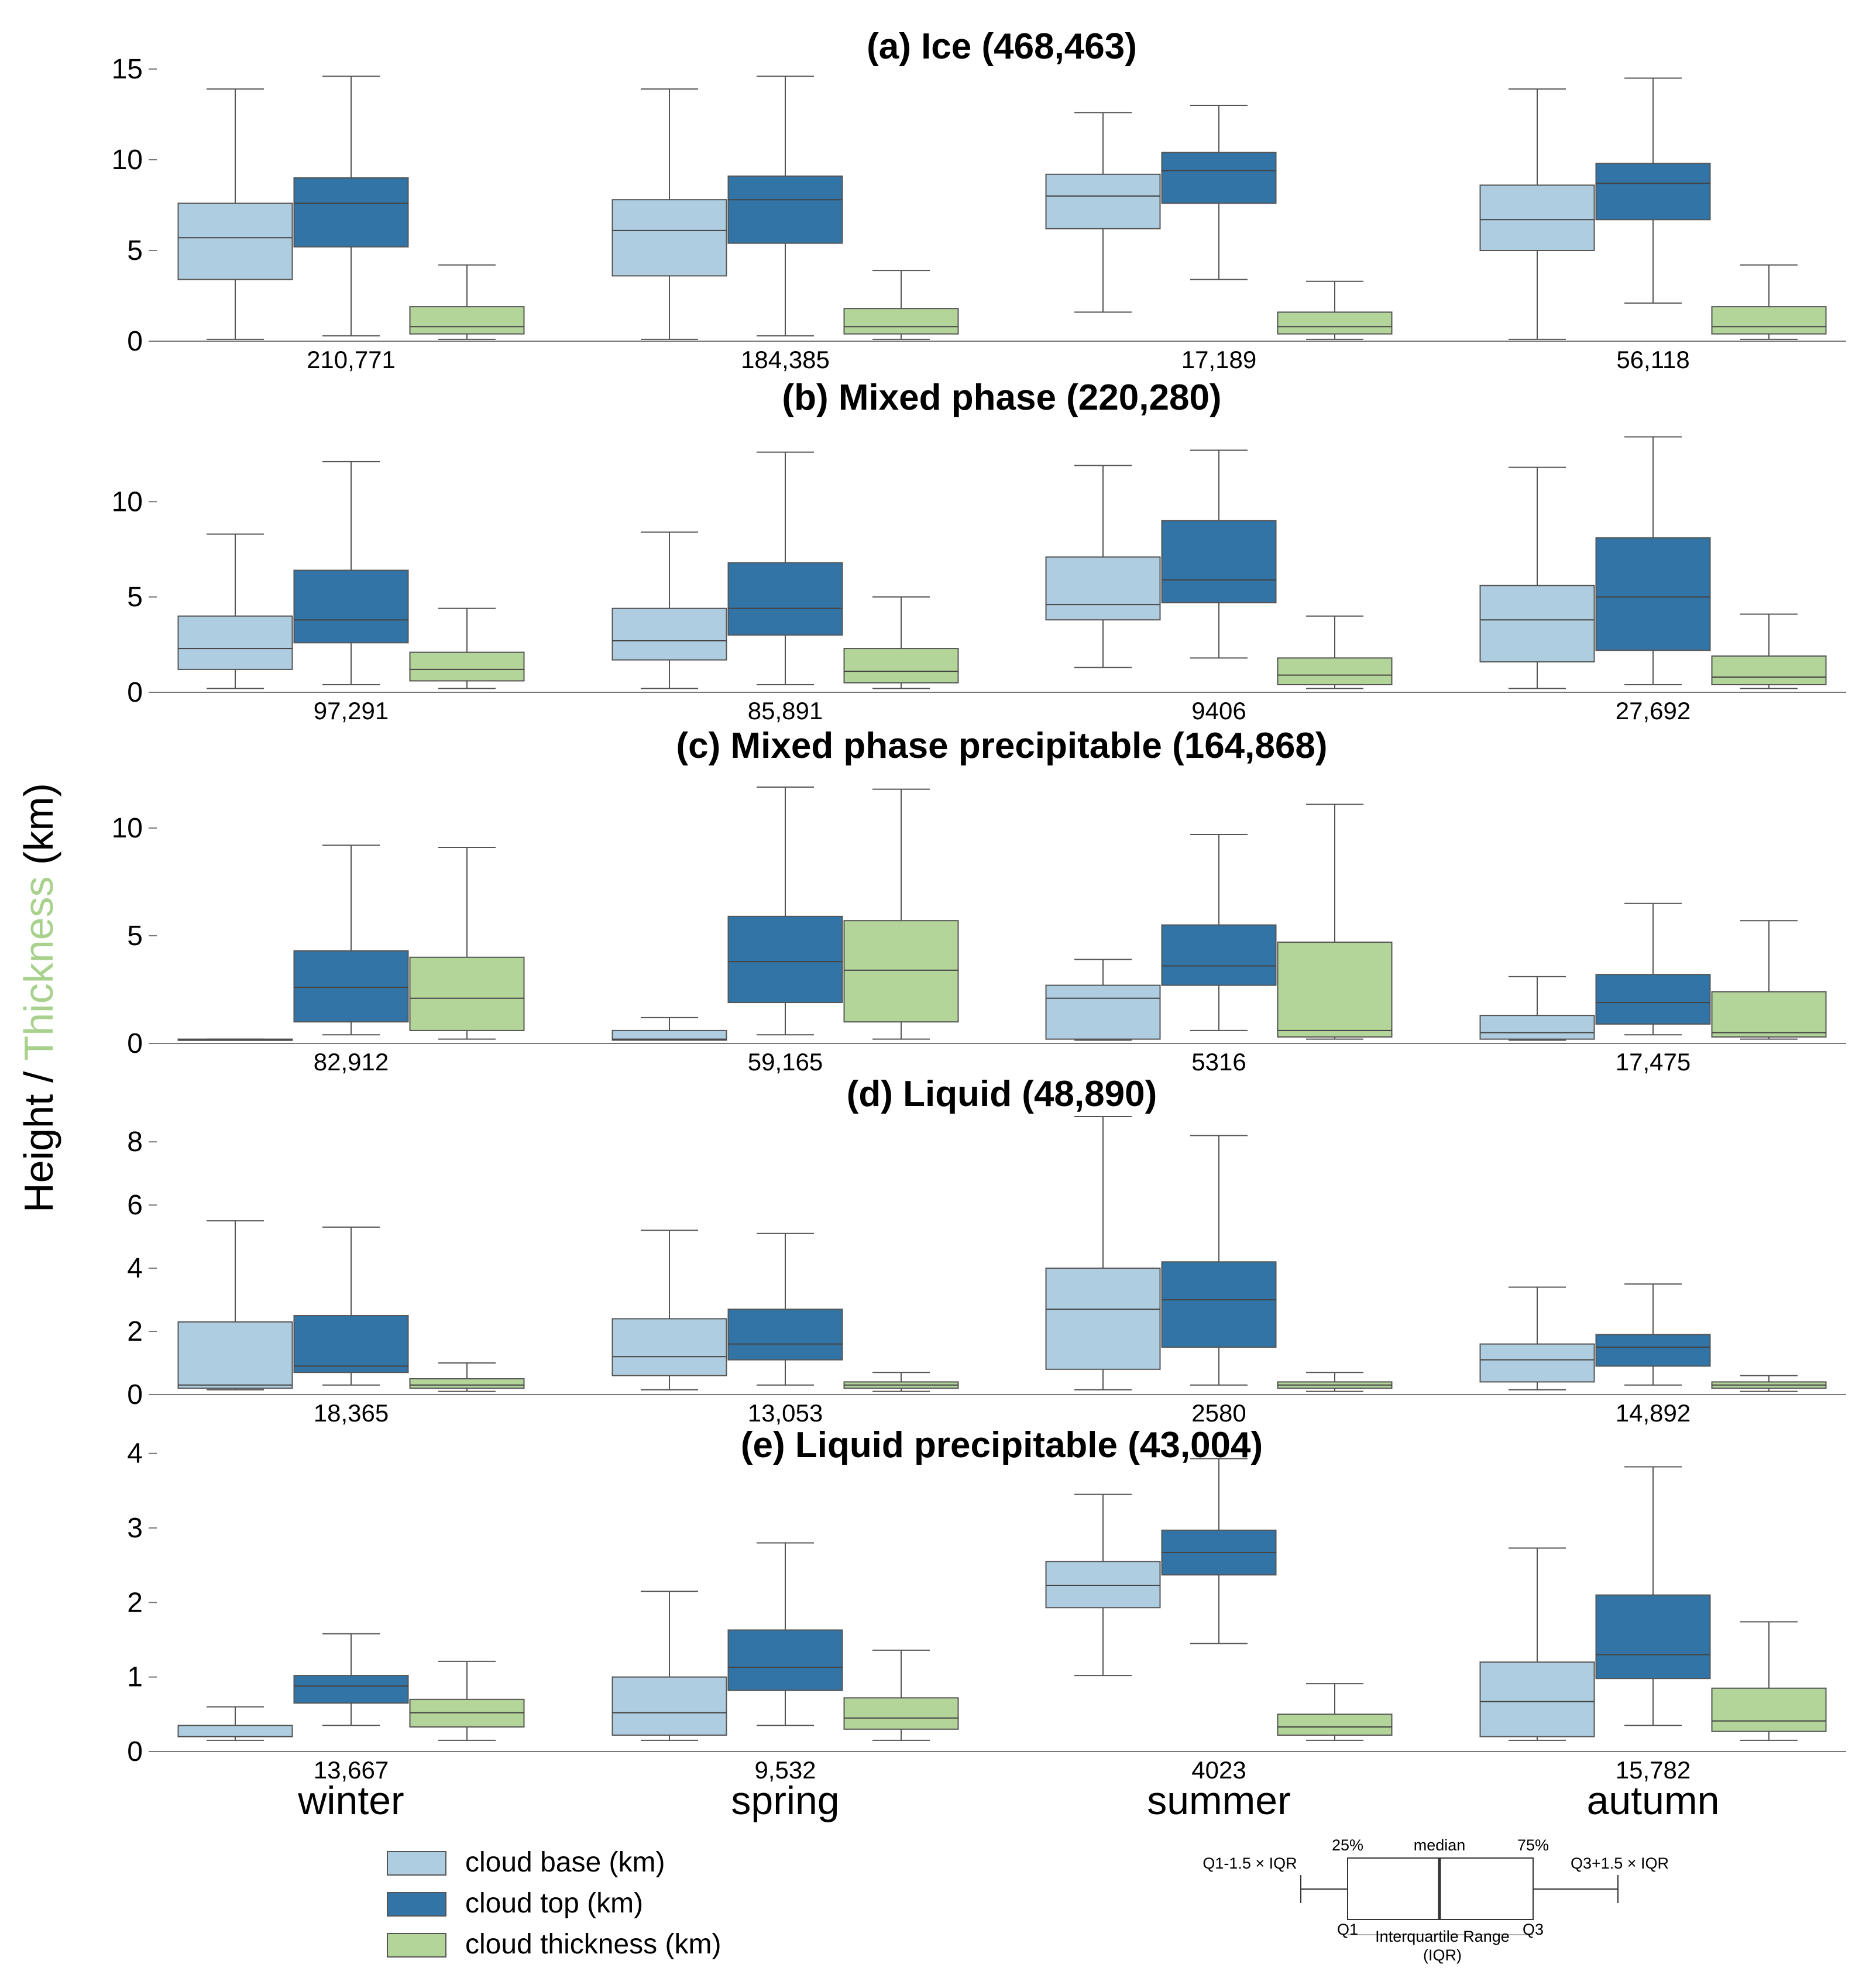 The height and width of the screenshot is (1978, 1876). I want to click on legend-item-thickness: cloud thickness (km), so click(554, 1944).